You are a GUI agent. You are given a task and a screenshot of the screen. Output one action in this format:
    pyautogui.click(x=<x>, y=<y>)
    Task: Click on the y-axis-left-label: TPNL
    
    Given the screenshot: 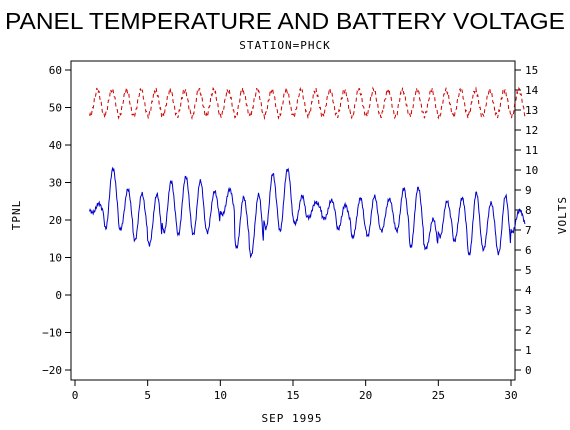 What is the action you would take?
    pyautogui.click(x=16, y=215)
    